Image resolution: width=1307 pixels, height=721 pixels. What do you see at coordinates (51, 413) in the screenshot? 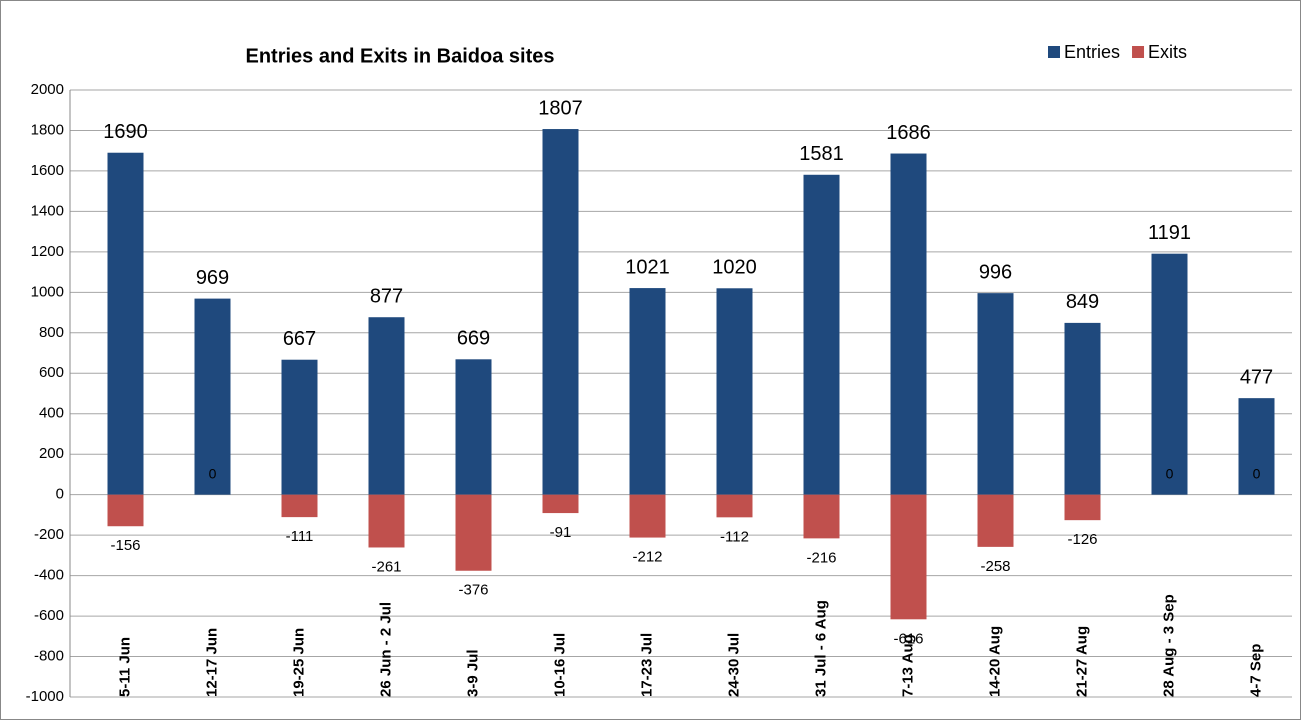
I see `y-tick-label: 400` at bounding box center [51, 413].